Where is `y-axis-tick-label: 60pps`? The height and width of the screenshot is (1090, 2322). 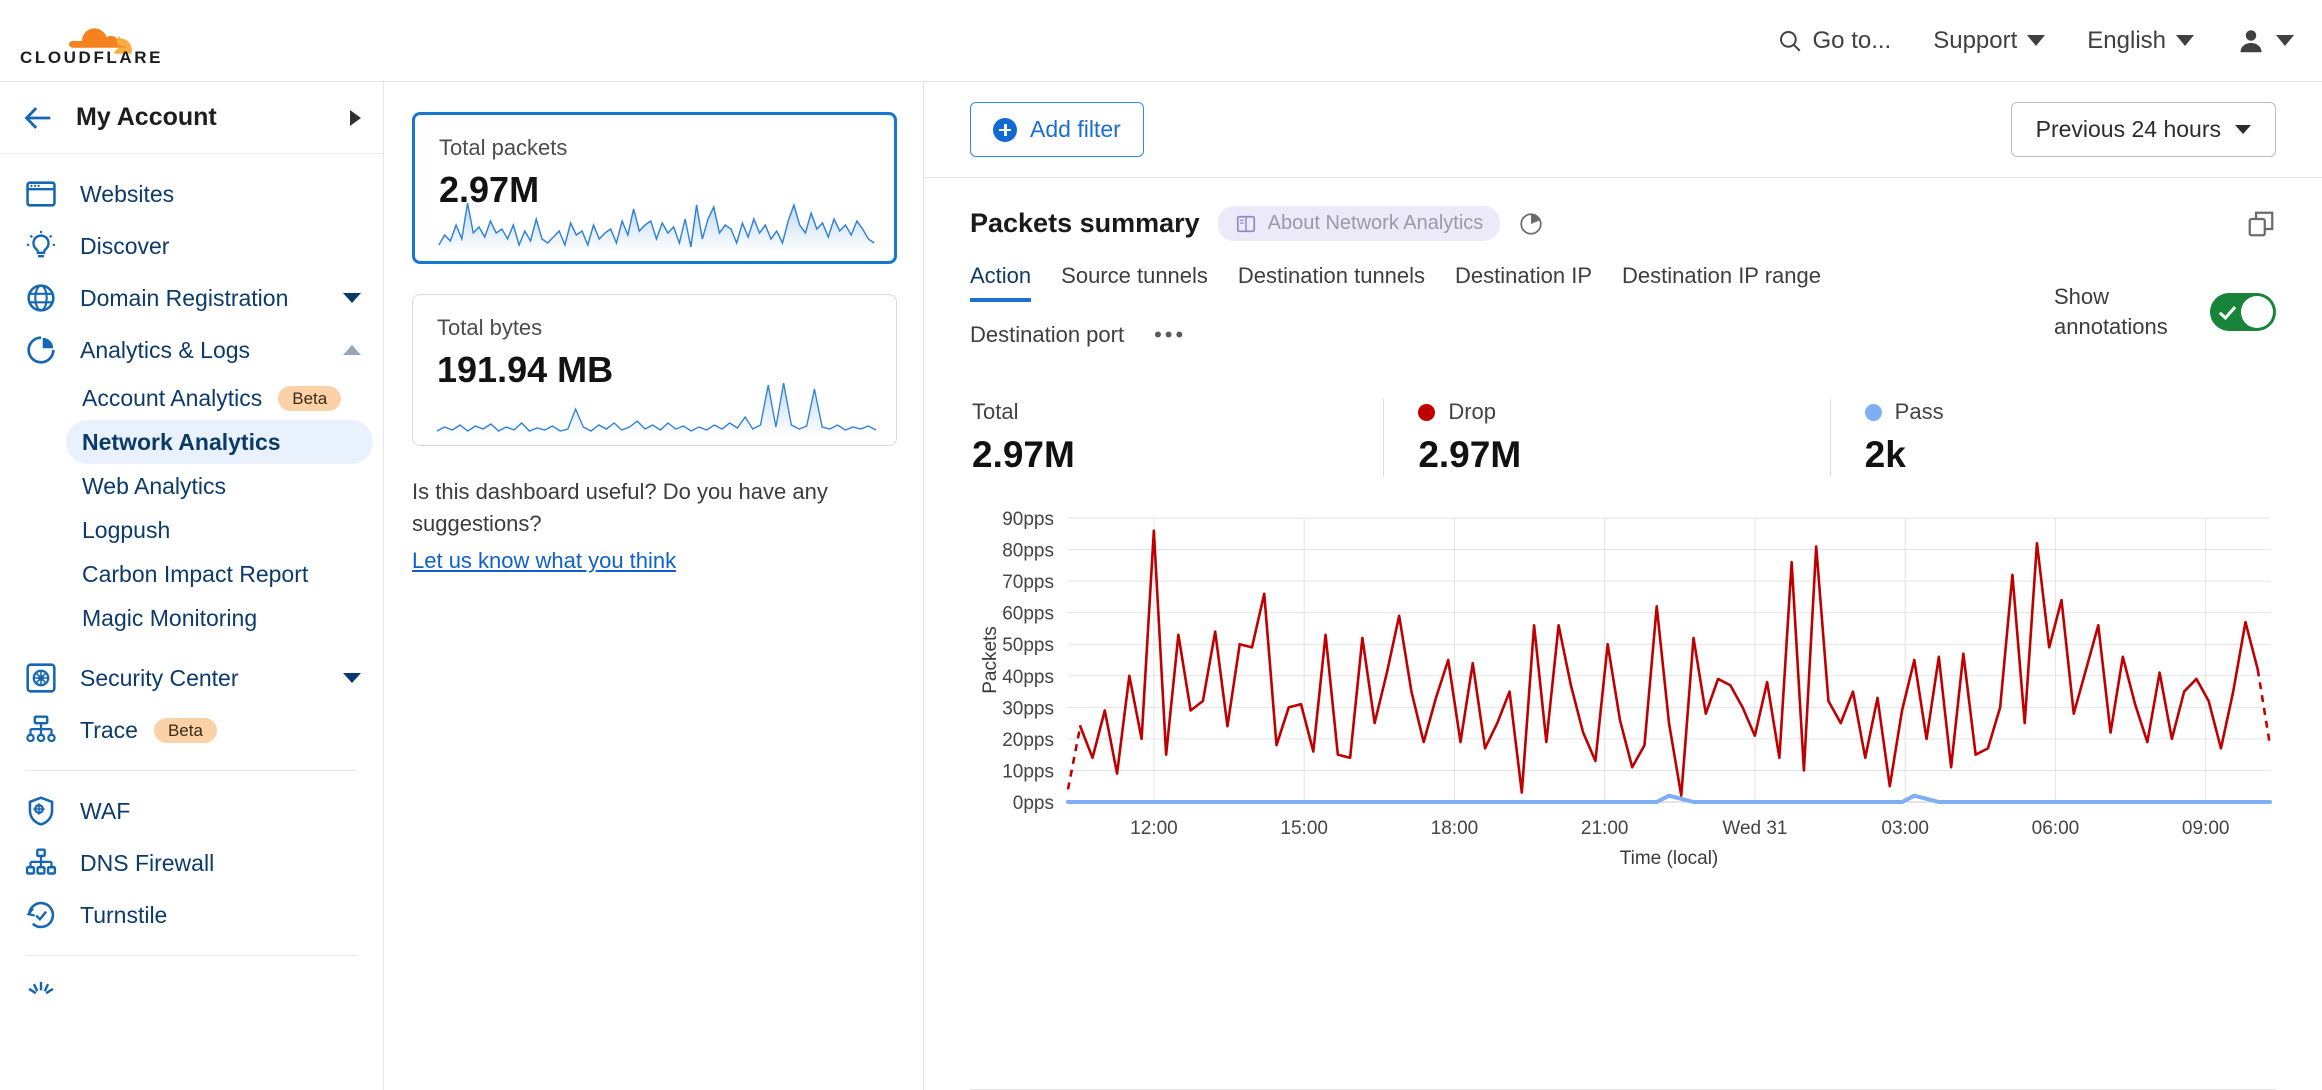 y-axis-tick-label: 60pps is located at coordinates (1028, 614).